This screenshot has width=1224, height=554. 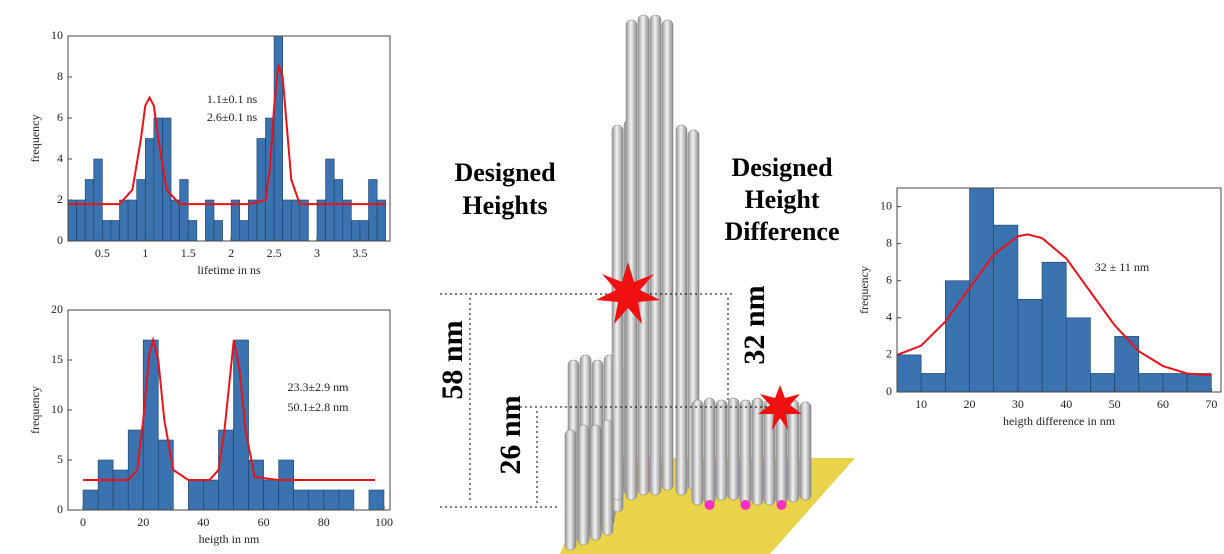 What do you see at coordinates (274, 253) in the screenshot?
I see `x-tick-label: 2.5` at bounding box center [274, 253].